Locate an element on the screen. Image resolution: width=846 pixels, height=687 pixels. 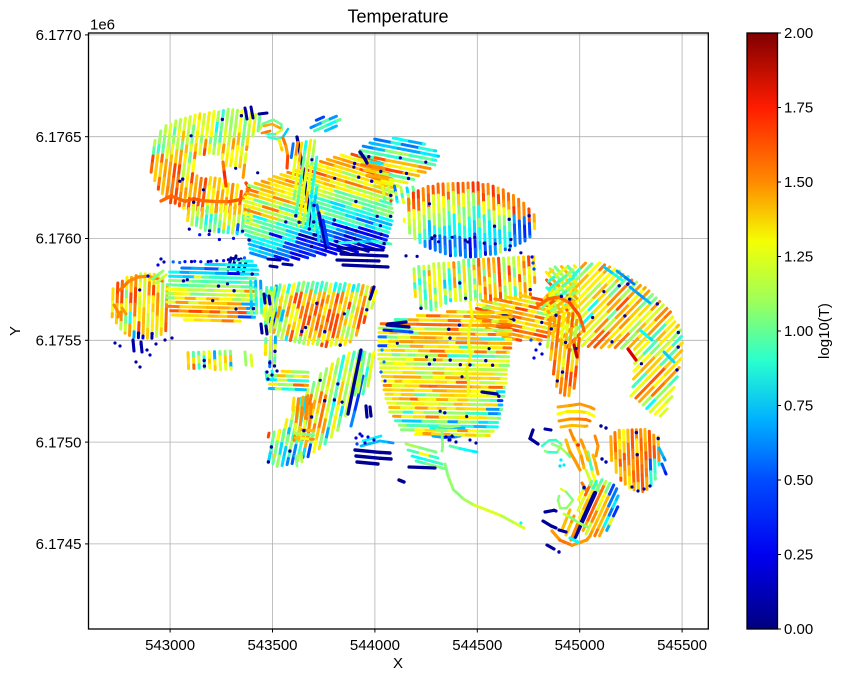
svg-text: 0.50 is located at coordinates (798, 480).